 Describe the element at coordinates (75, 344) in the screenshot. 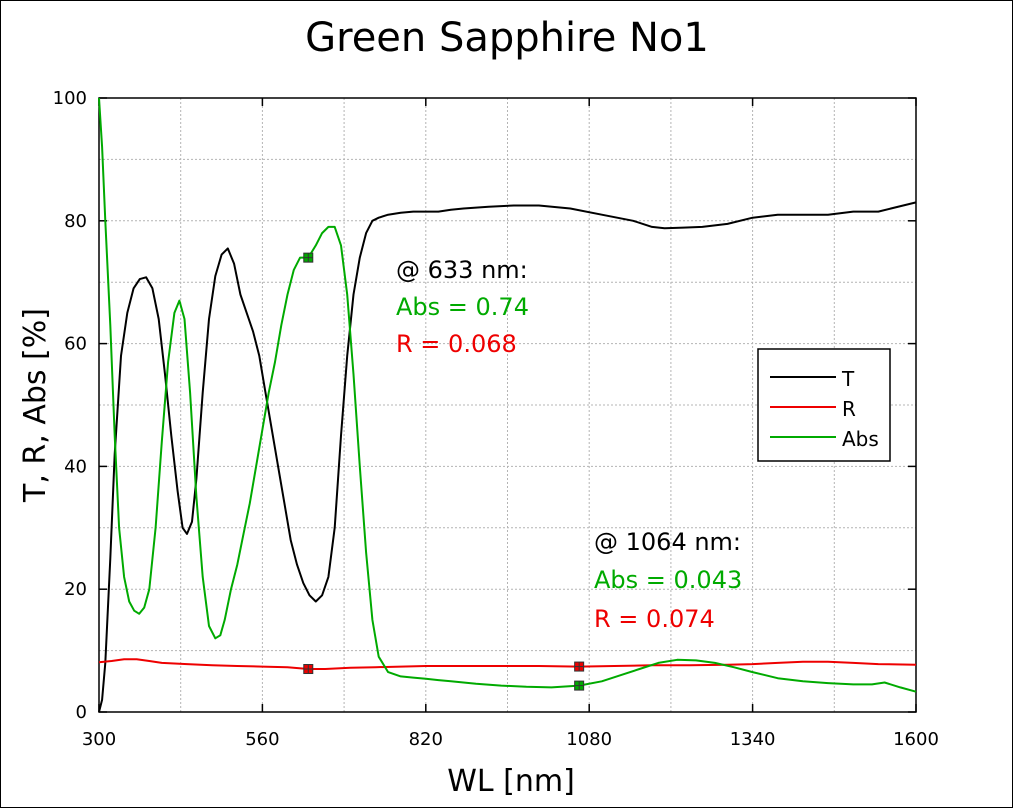

I see `y-tick-label: 60` at that location.